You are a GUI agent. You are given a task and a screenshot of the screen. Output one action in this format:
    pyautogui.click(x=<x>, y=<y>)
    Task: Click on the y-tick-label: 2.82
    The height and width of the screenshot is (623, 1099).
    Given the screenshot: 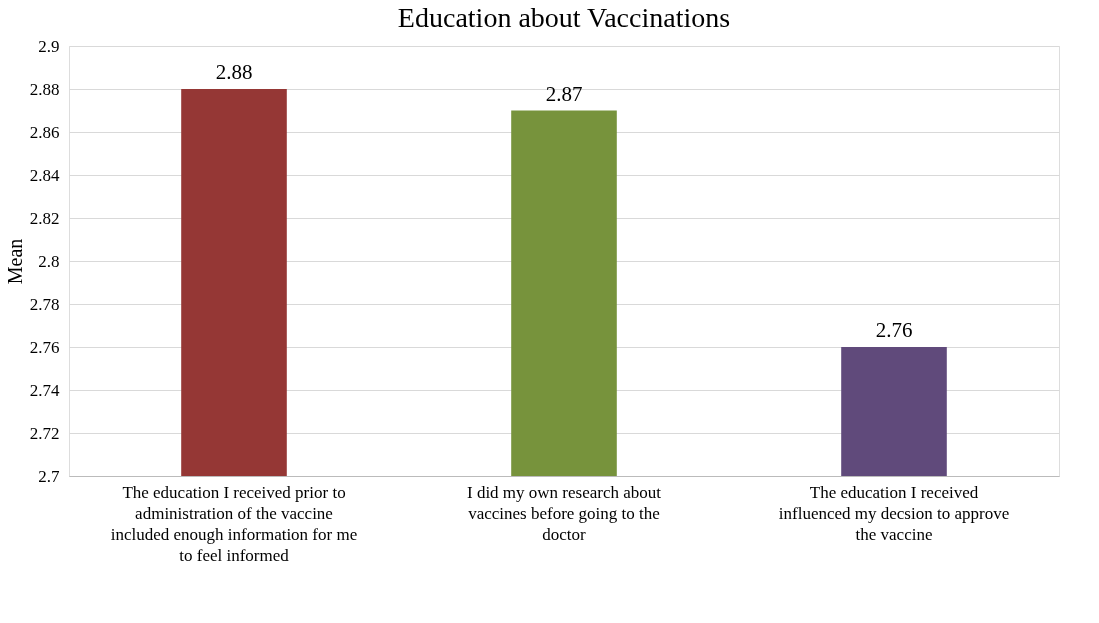 What is the action you would take?
    pyautogui.click(x=44, y=218)
    